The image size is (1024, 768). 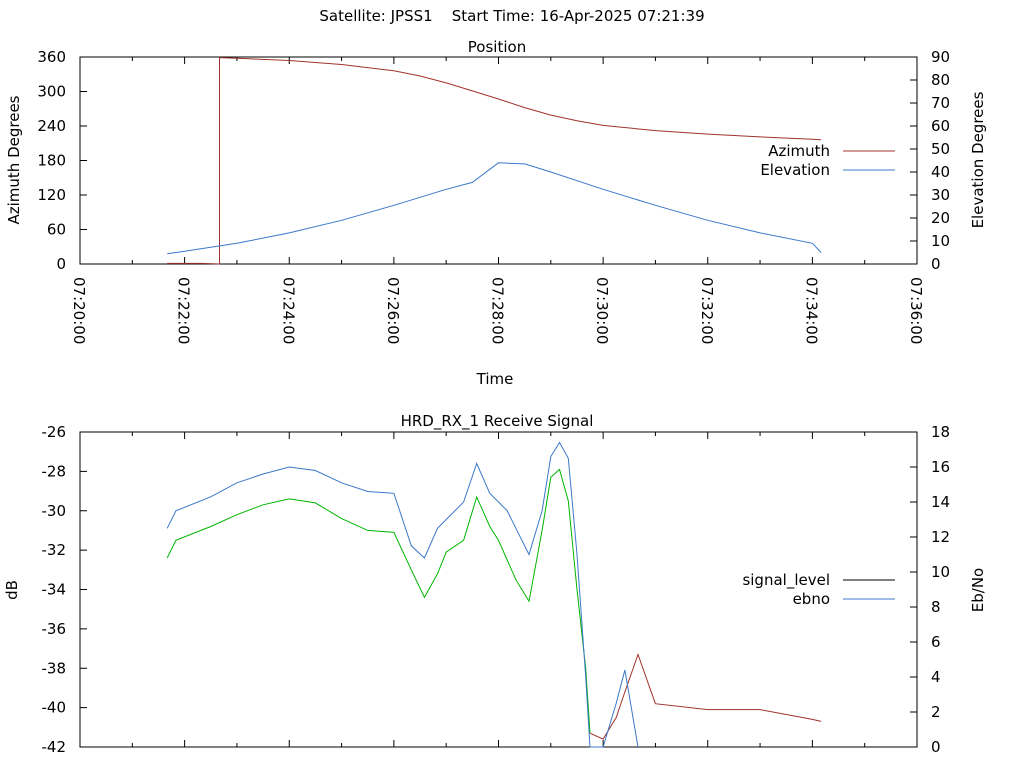 I want to click on db-axis-tick-label: -42, so click(x=54, y=747).